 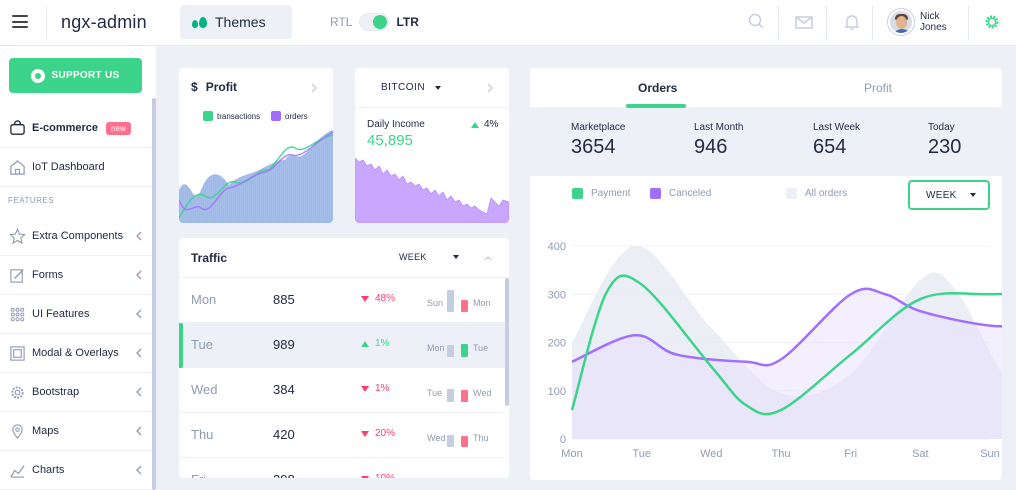 What do you see at coordinates (68, 167) in the screenshot?
I see `sidebar-item-label: IoT Dashboard` at bounding box center [68, 167].